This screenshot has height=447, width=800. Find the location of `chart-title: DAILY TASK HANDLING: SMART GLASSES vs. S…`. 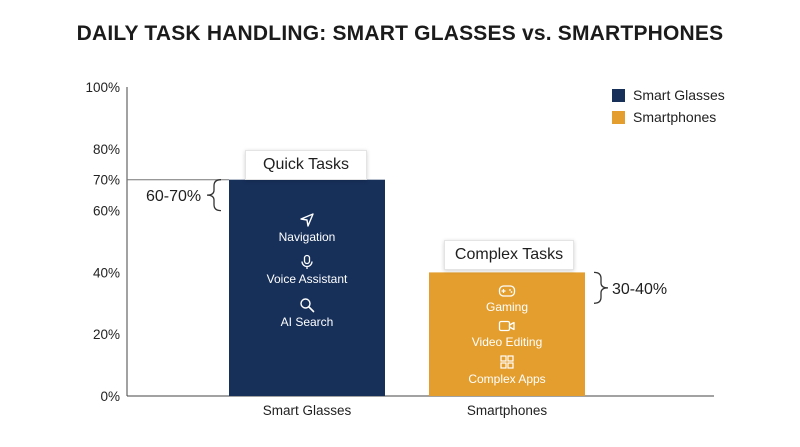

chart-title: DAILY TASK HANDLING: SMART GLASSES vs. S… is located at coordinates (400, 33).